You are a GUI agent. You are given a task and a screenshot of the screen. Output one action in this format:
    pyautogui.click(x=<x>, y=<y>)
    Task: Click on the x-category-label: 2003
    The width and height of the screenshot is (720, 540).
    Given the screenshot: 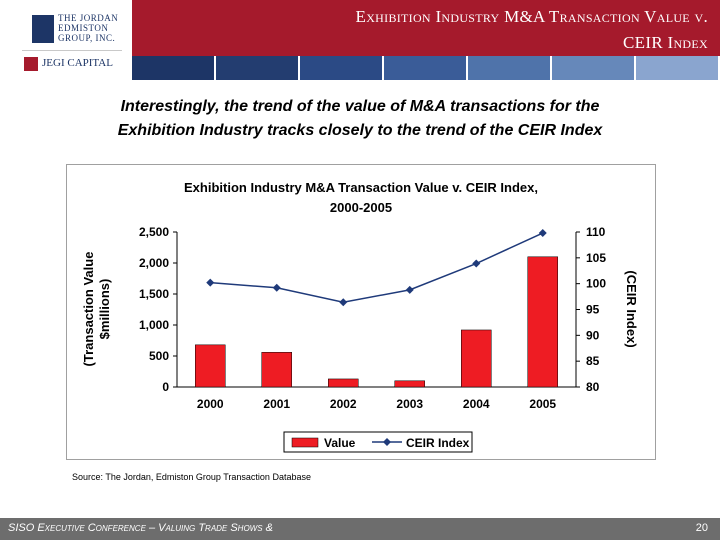 What is the action you would take?
    pyautogui.click(x=409, y=404)
    